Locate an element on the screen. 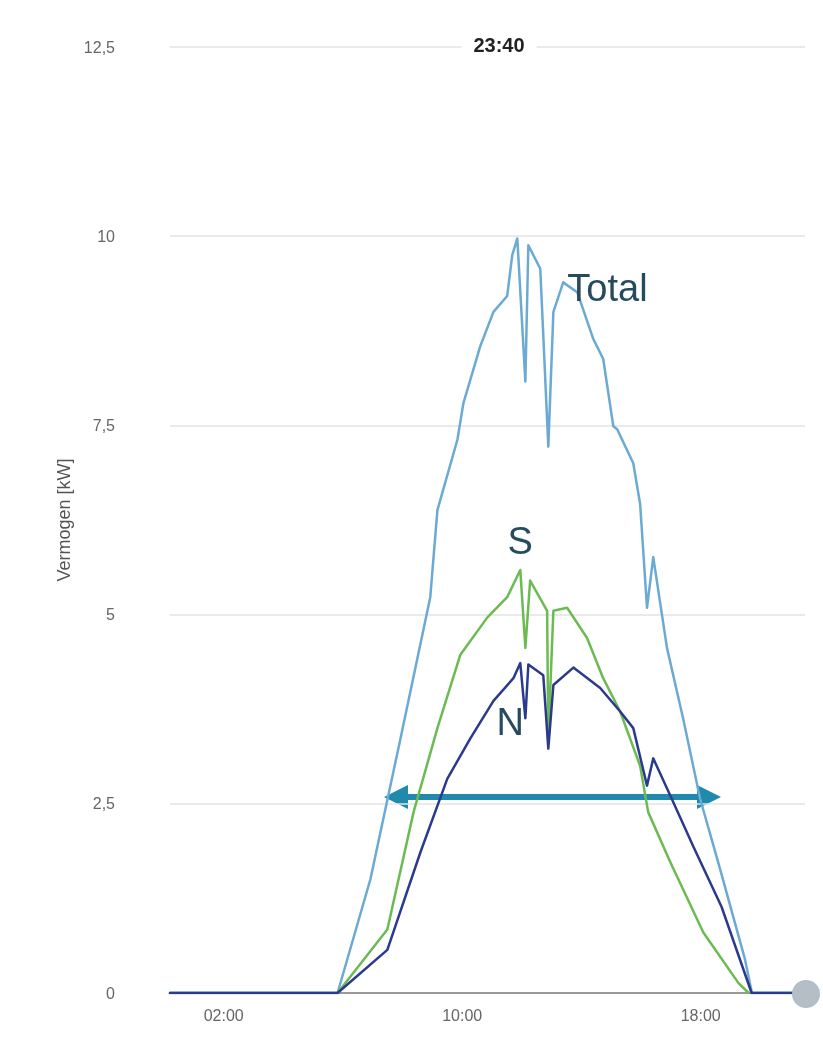 The image size is (823, 1064). y-tick-label: 10 is located at coordinates (106, 236).